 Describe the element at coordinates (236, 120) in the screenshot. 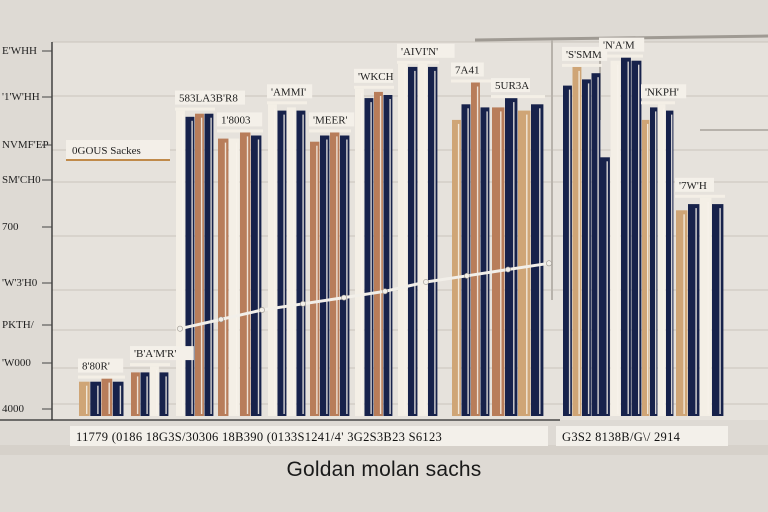

I see `data-label: 1'8003` at that location.